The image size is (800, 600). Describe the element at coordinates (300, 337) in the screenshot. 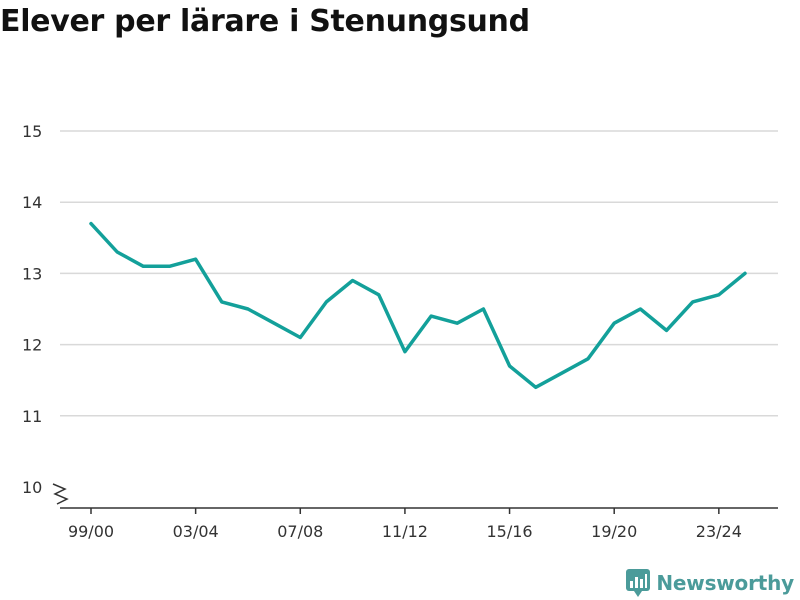

I see `data-point-07/08` at that location.